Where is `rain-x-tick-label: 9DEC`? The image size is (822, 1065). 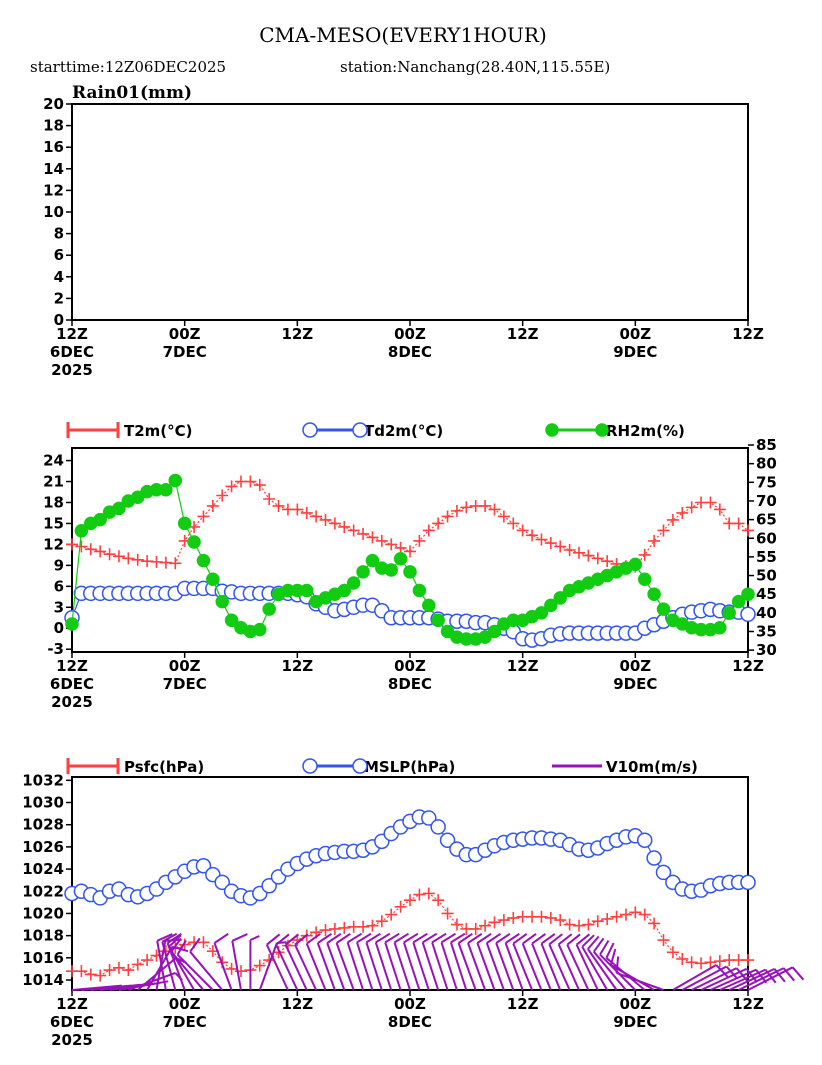
rain-x-tick-label: 9DEC is located at coordinates (635, 352).